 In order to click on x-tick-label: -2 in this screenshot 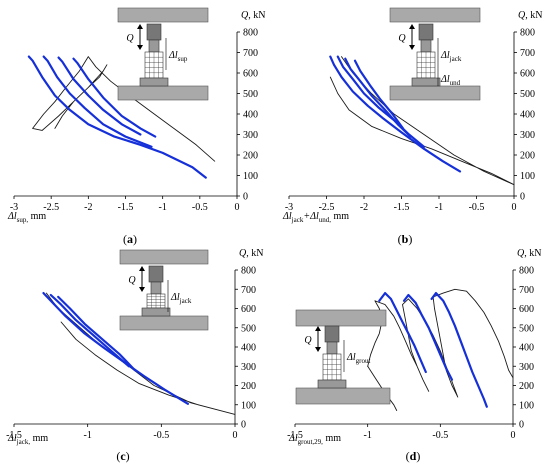, I will do `click(88, 207)`.